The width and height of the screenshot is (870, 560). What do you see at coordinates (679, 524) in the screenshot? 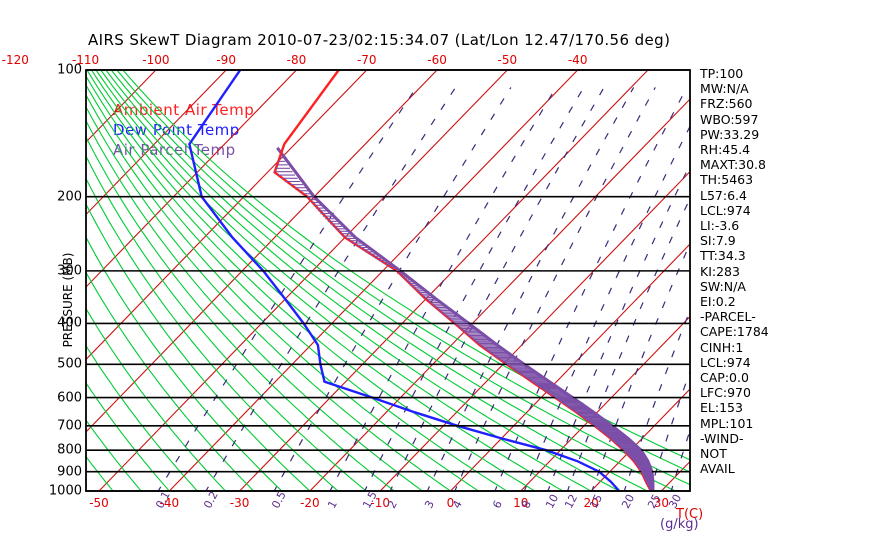
I see `mixing-ratio-axis-label: (g/kg)` at bounding box center [679, 524].